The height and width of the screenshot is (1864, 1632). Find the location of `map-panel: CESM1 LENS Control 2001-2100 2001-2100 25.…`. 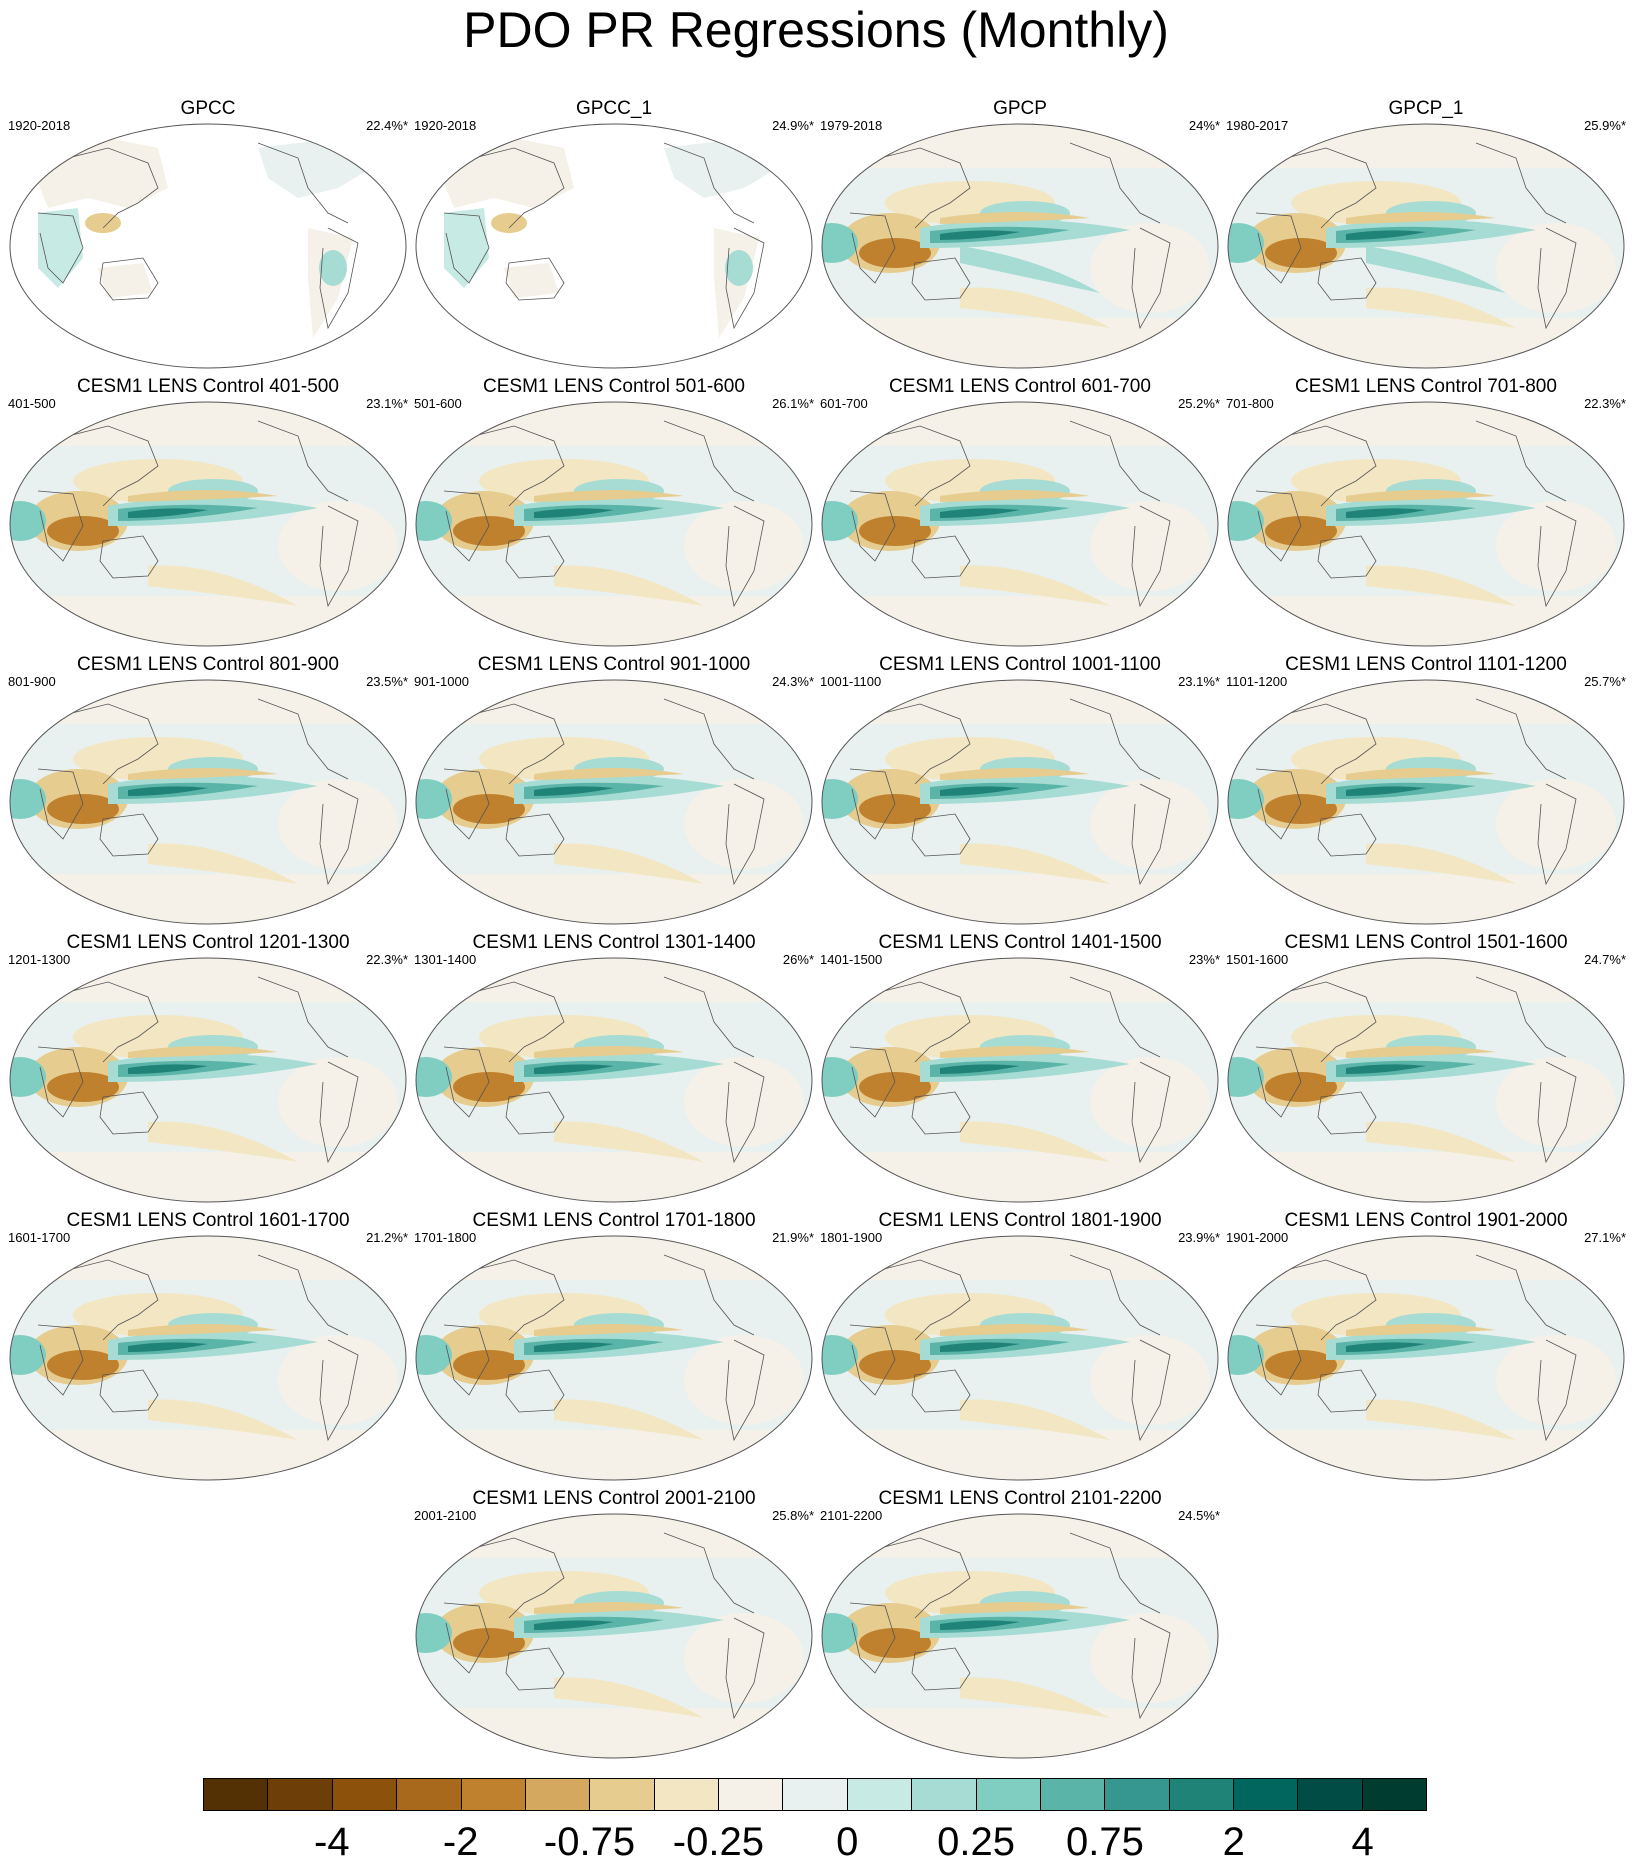

map-panel: CESM1 LENS Control 2001-2100 2001-2100 25.… is located at coordinates (614, 1628).